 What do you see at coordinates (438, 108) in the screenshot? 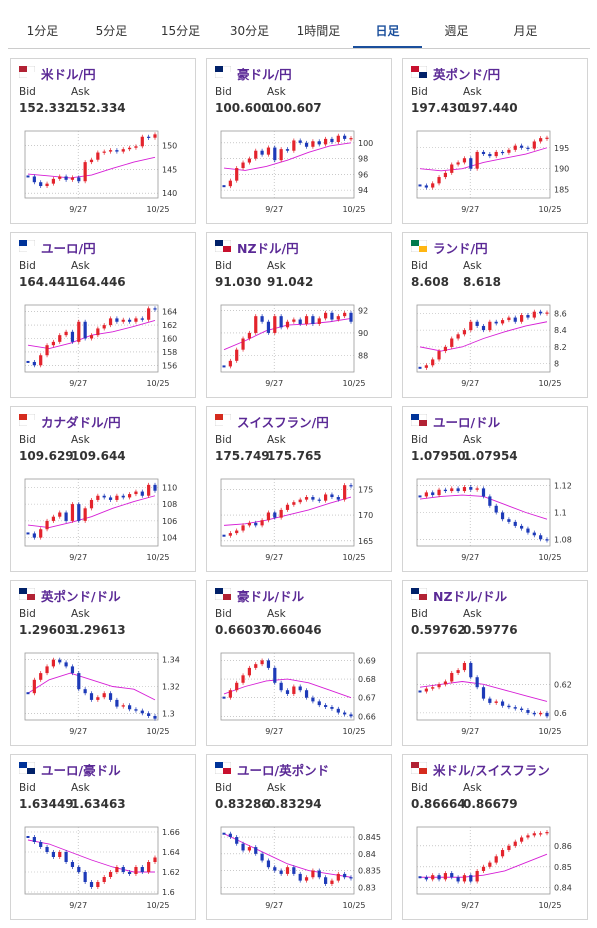
I see `bid-value: 197.430` at bounding box center [438, 108].